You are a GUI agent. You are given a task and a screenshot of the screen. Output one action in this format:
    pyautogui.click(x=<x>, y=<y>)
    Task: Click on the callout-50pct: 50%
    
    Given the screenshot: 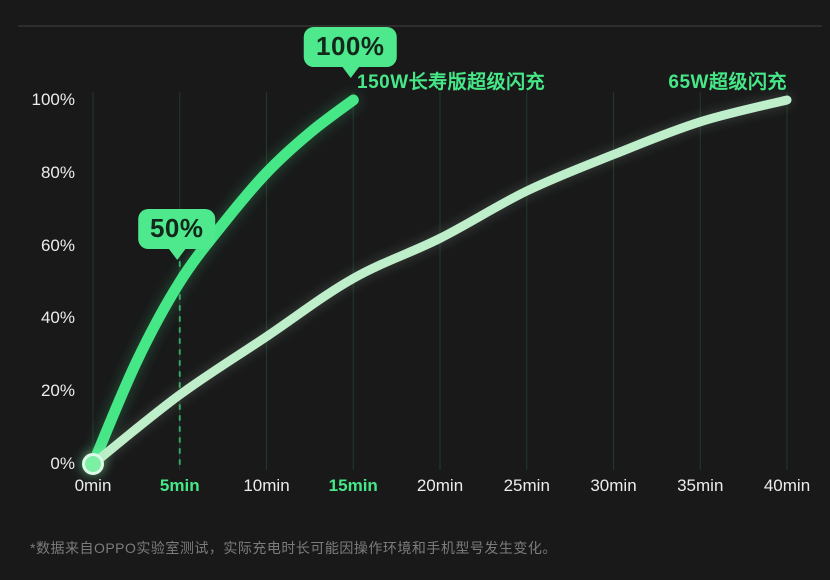 What is the action you would take?
    pyautogui.click(x=176, y=234)
    